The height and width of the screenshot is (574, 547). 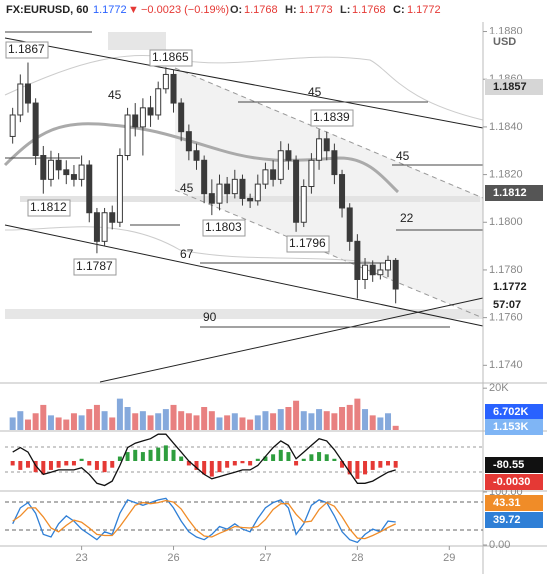 I want to click on annotation: 1.1839, so click(x=331, y=117).